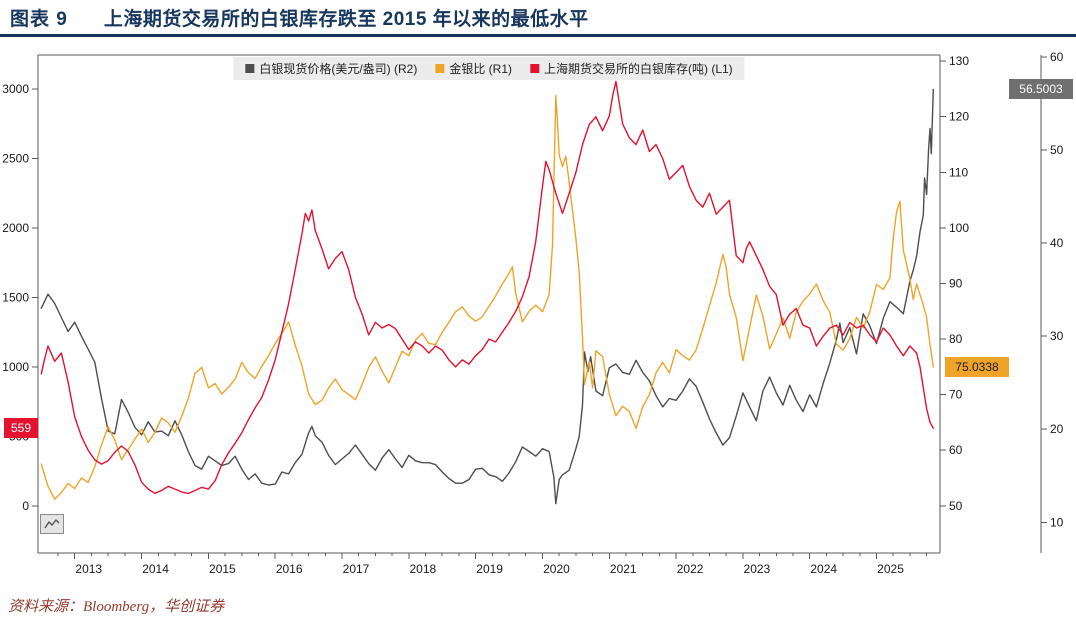 The image size is (1076, 623). I want to click on legend-label-silver-price: 白银现货价格(美元/盎司) (R2), so click(338, 69).